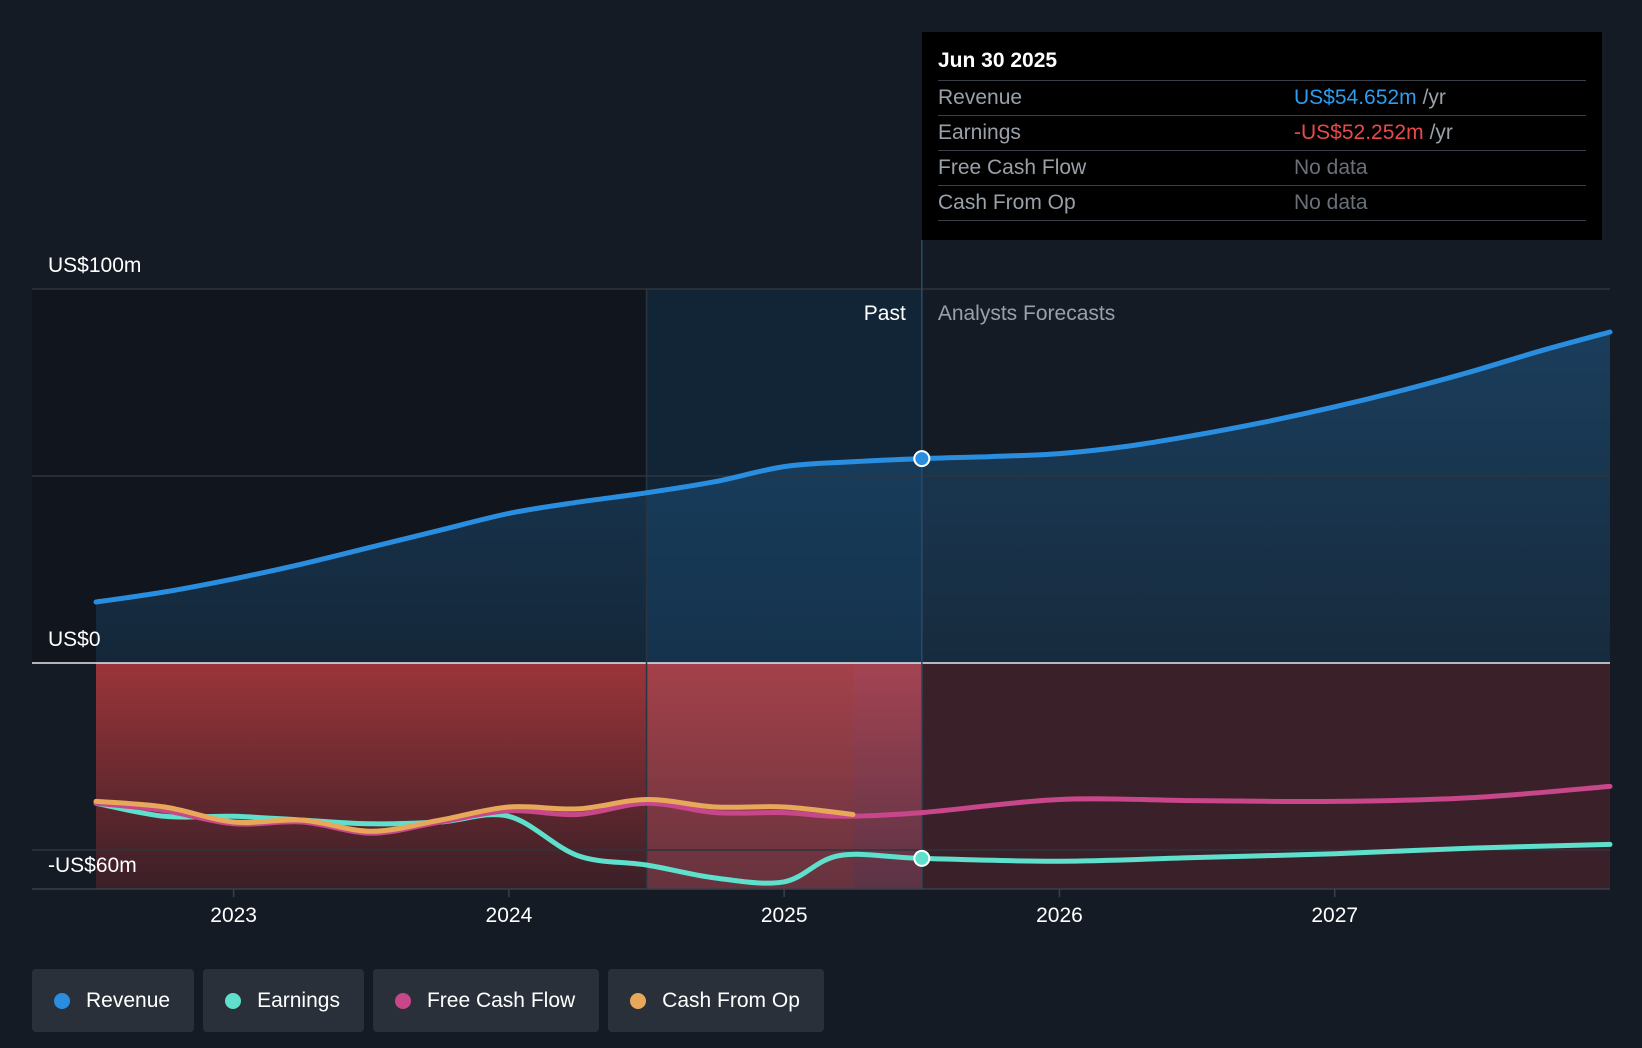 The image size is (1642, 1048). I want to click on x-tick-label: 2027, so click(1334, 915).